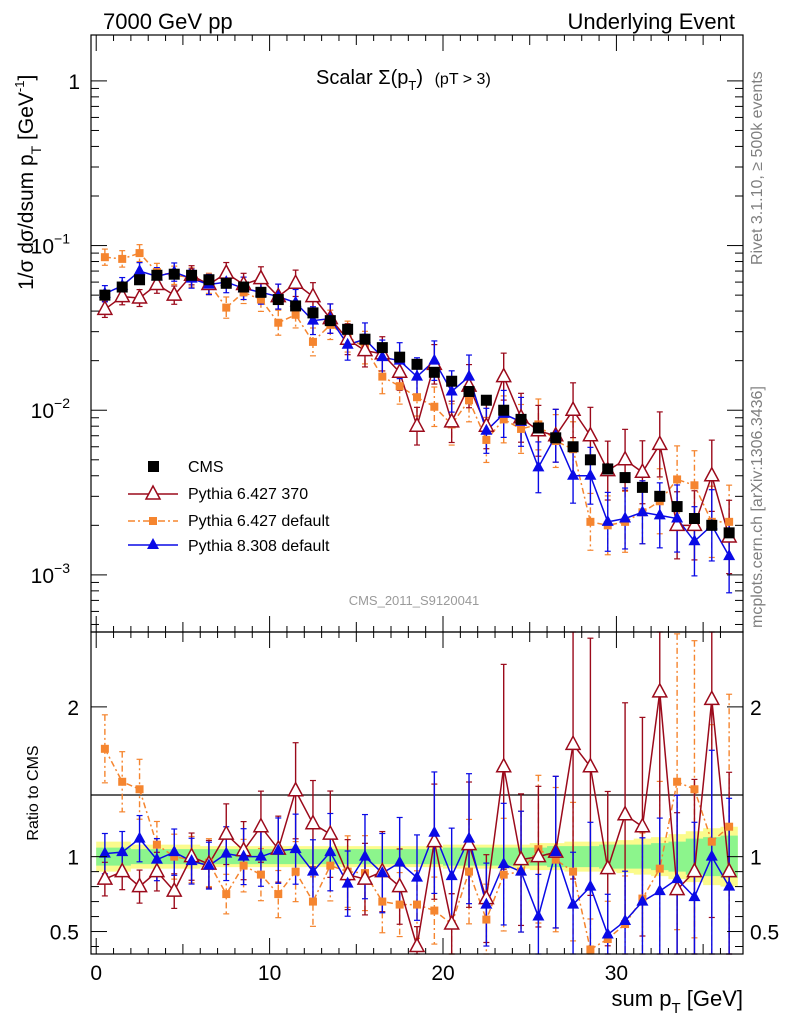 Image resolution: width=786 pixels, height=1024 pixels. Describe the element at coordinates (62, 239) in the screenshot. I see `main-y-tick-label-exp: −1` at that location.